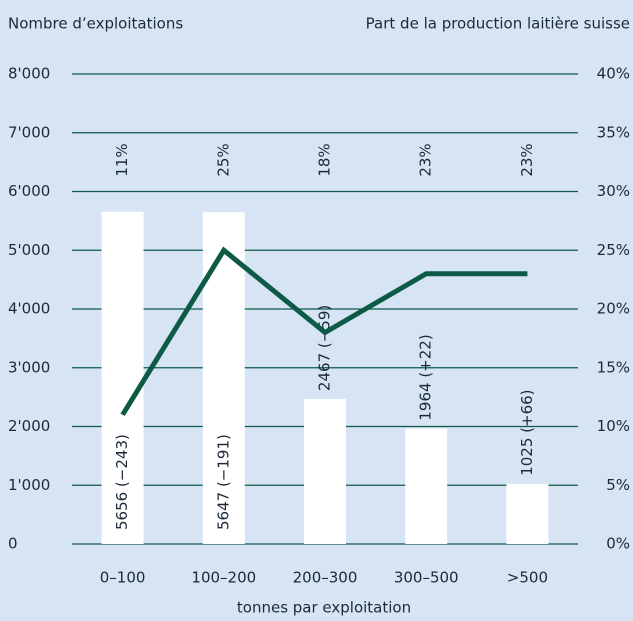  I want to click on y-tick-label: 8'000, so click(29, 74).